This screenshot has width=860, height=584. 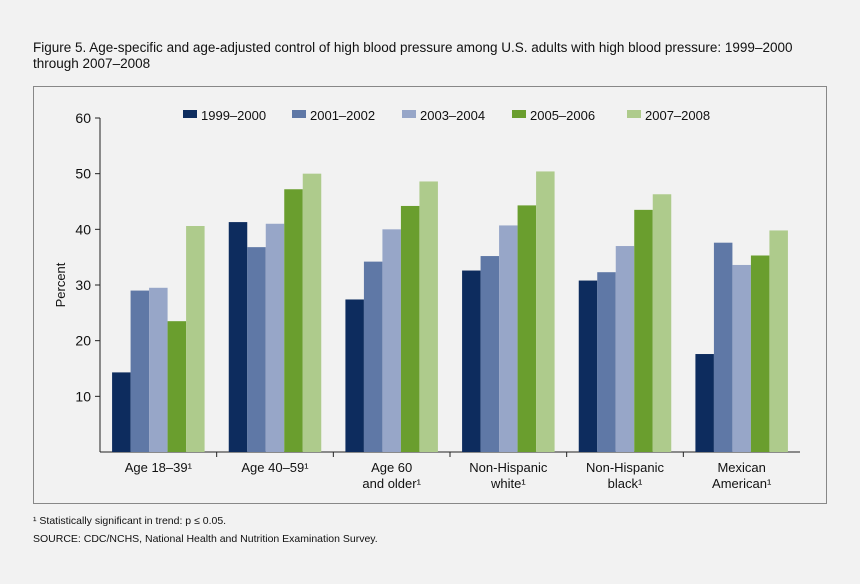 I want to click on legend-label: 2005–2006, so click(x=562, y=115).